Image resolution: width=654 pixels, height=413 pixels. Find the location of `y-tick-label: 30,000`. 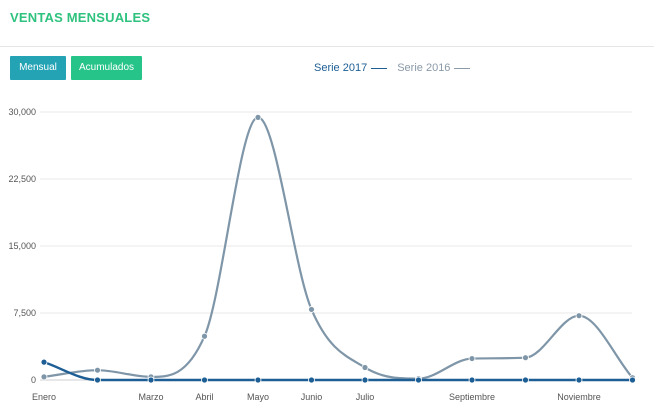

y-tick-label: 30,000 is located at coordinates (22, 112).